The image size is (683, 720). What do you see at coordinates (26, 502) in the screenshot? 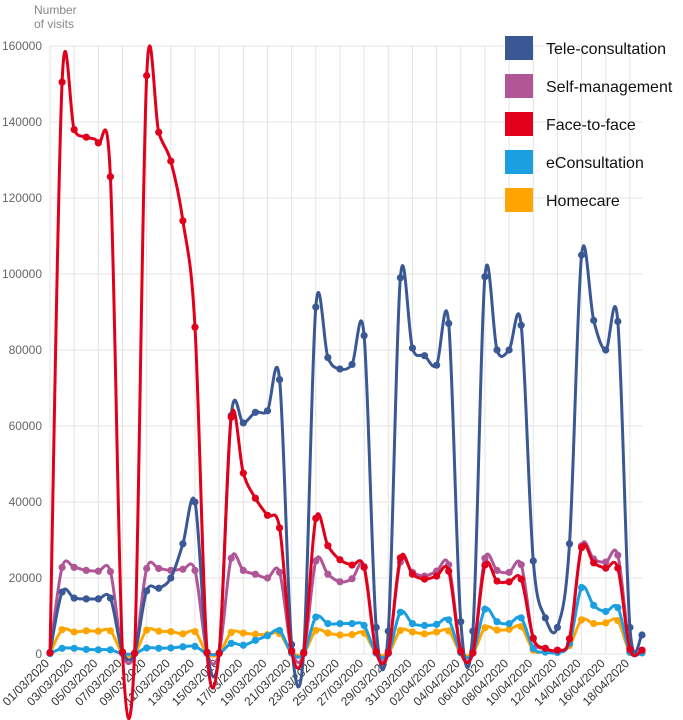
I see `y-tick-label: 40000` at bounding box center [26, 502].